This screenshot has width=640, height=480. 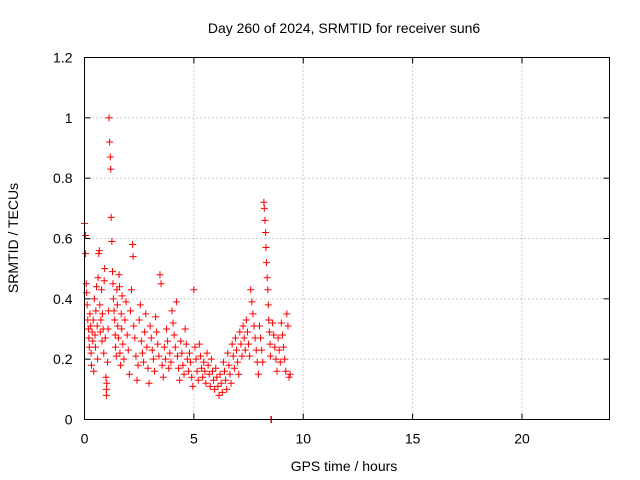 What do you see at coordinates (13, 238) in the screenshot?
I see `y-axis-label: SRMTID / TECUs` at bounding box center [13, 238].